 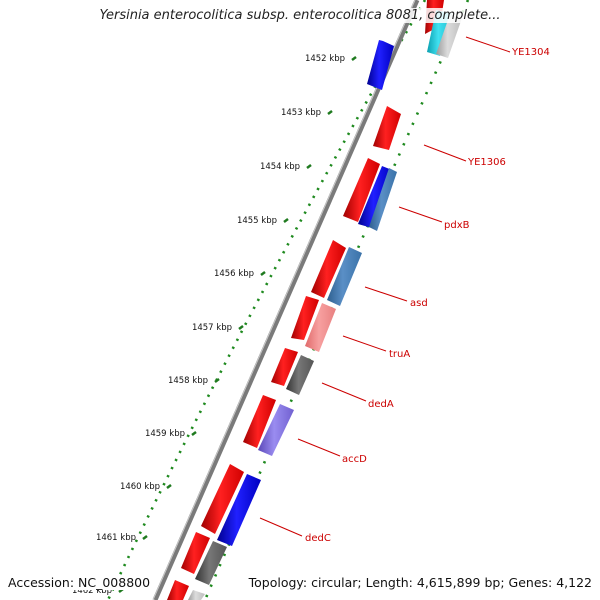 What do you see at coordinates (530, 52) in the screenshot?
I see `gene-label: YE1304` at bounding box center [530, 52].